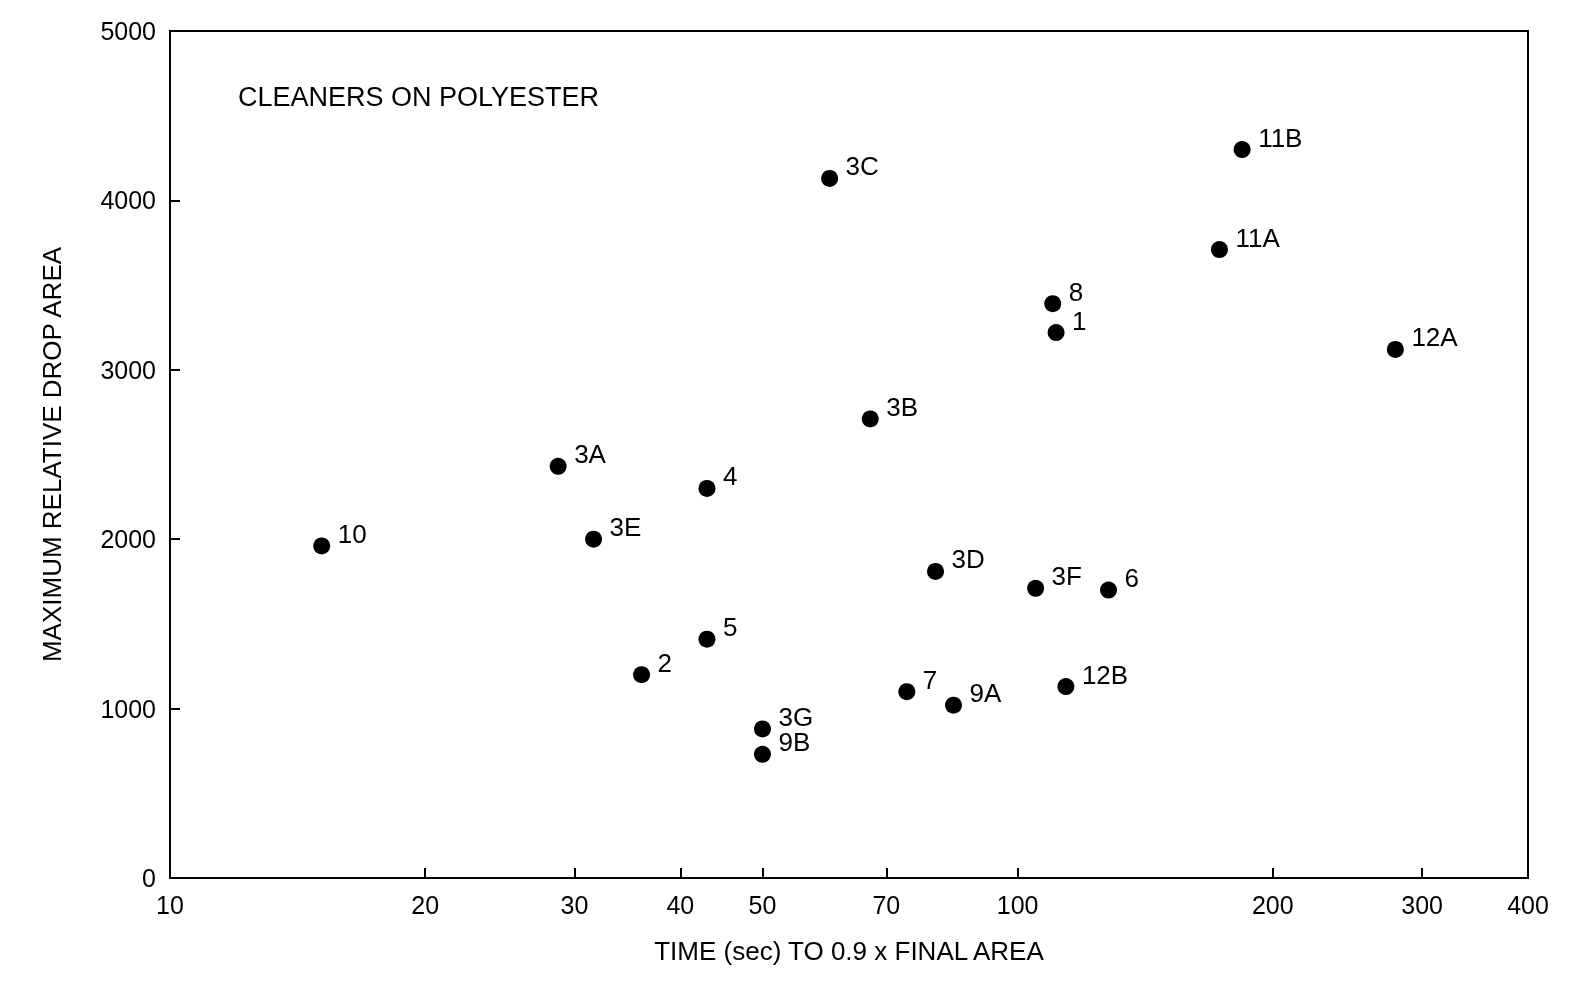  I want to click on annotation: 7, so click(930, 679).